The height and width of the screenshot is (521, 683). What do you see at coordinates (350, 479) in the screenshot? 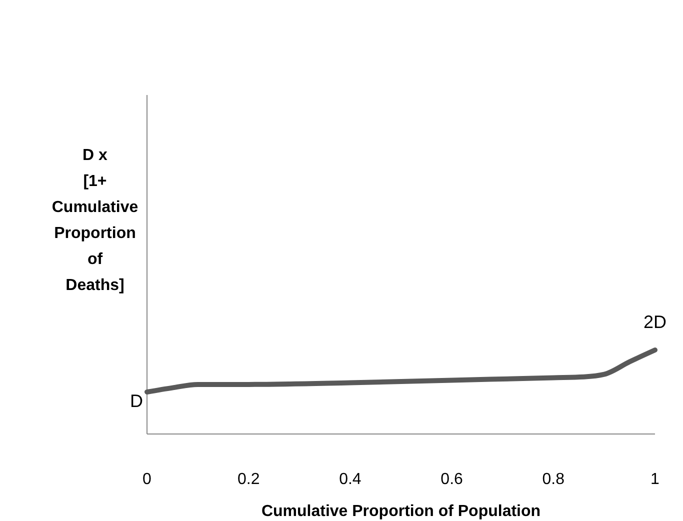
I see `x-tick-label: 0.4` at bounding box center [350, 479].